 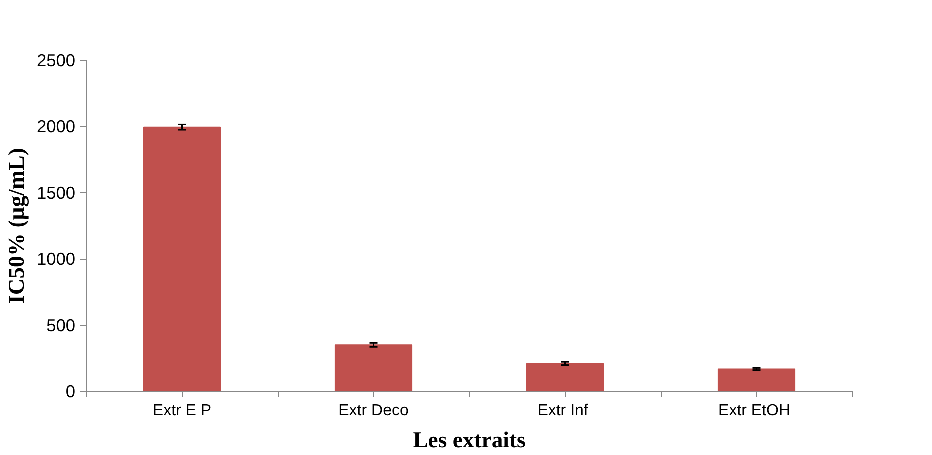 I want to click on x-tick-label: Extr EtOH, so click(x=754, y=411).